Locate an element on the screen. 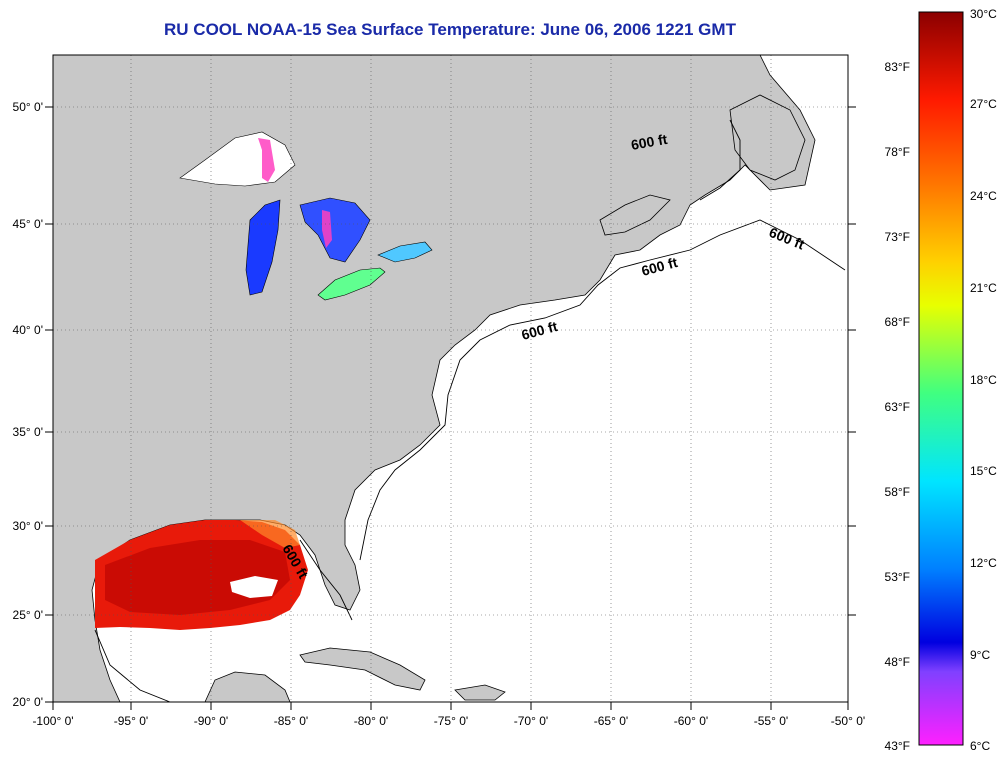 Image resolution: width=1008 pixels, height=761 pixels. colorbar-celsius-label: 9°C is located at coordinates (980, 655).